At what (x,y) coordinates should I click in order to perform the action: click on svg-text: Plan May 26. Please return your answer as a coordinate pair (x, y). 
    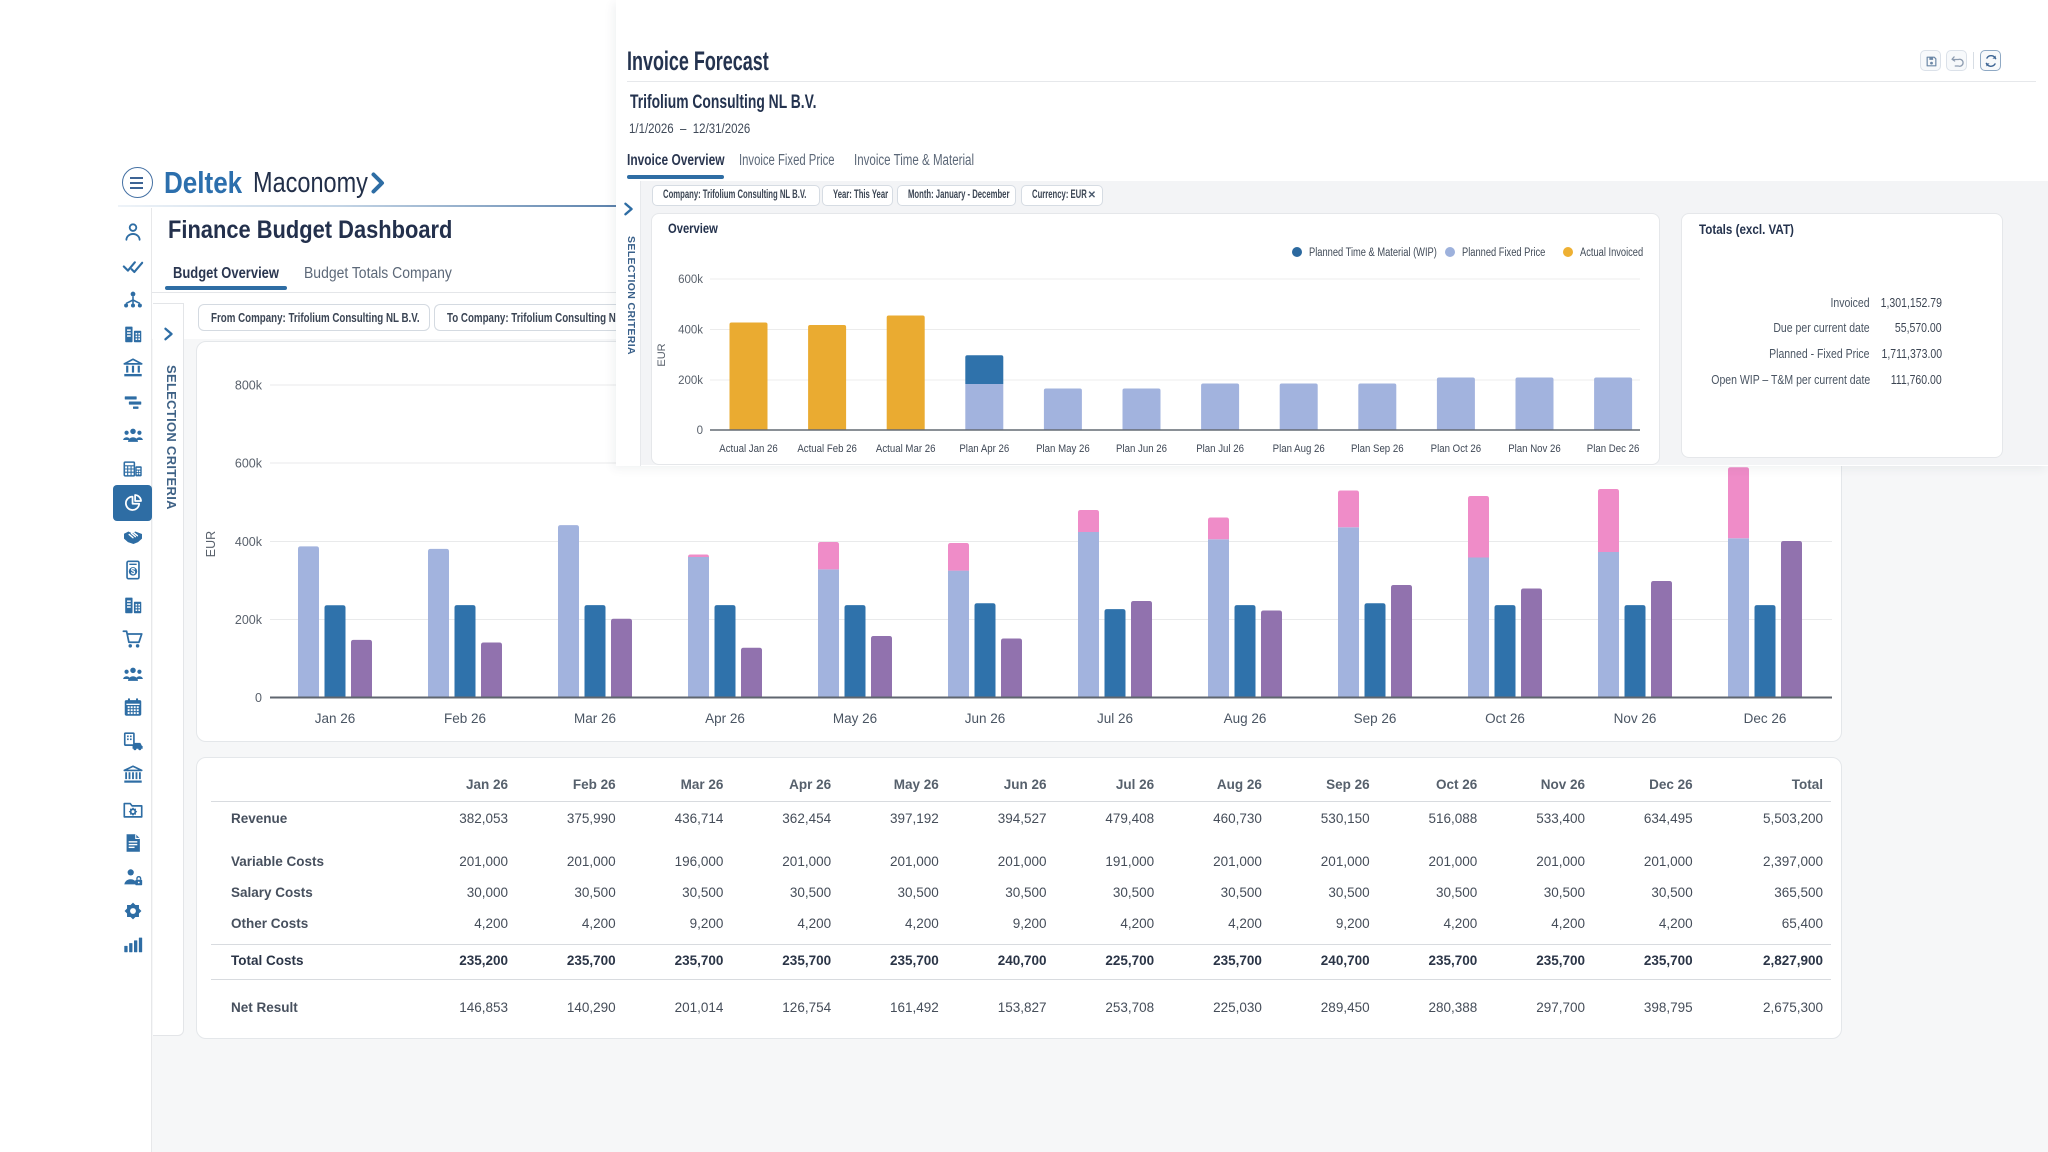
    Looking at the image, I should click on (1063, 448).